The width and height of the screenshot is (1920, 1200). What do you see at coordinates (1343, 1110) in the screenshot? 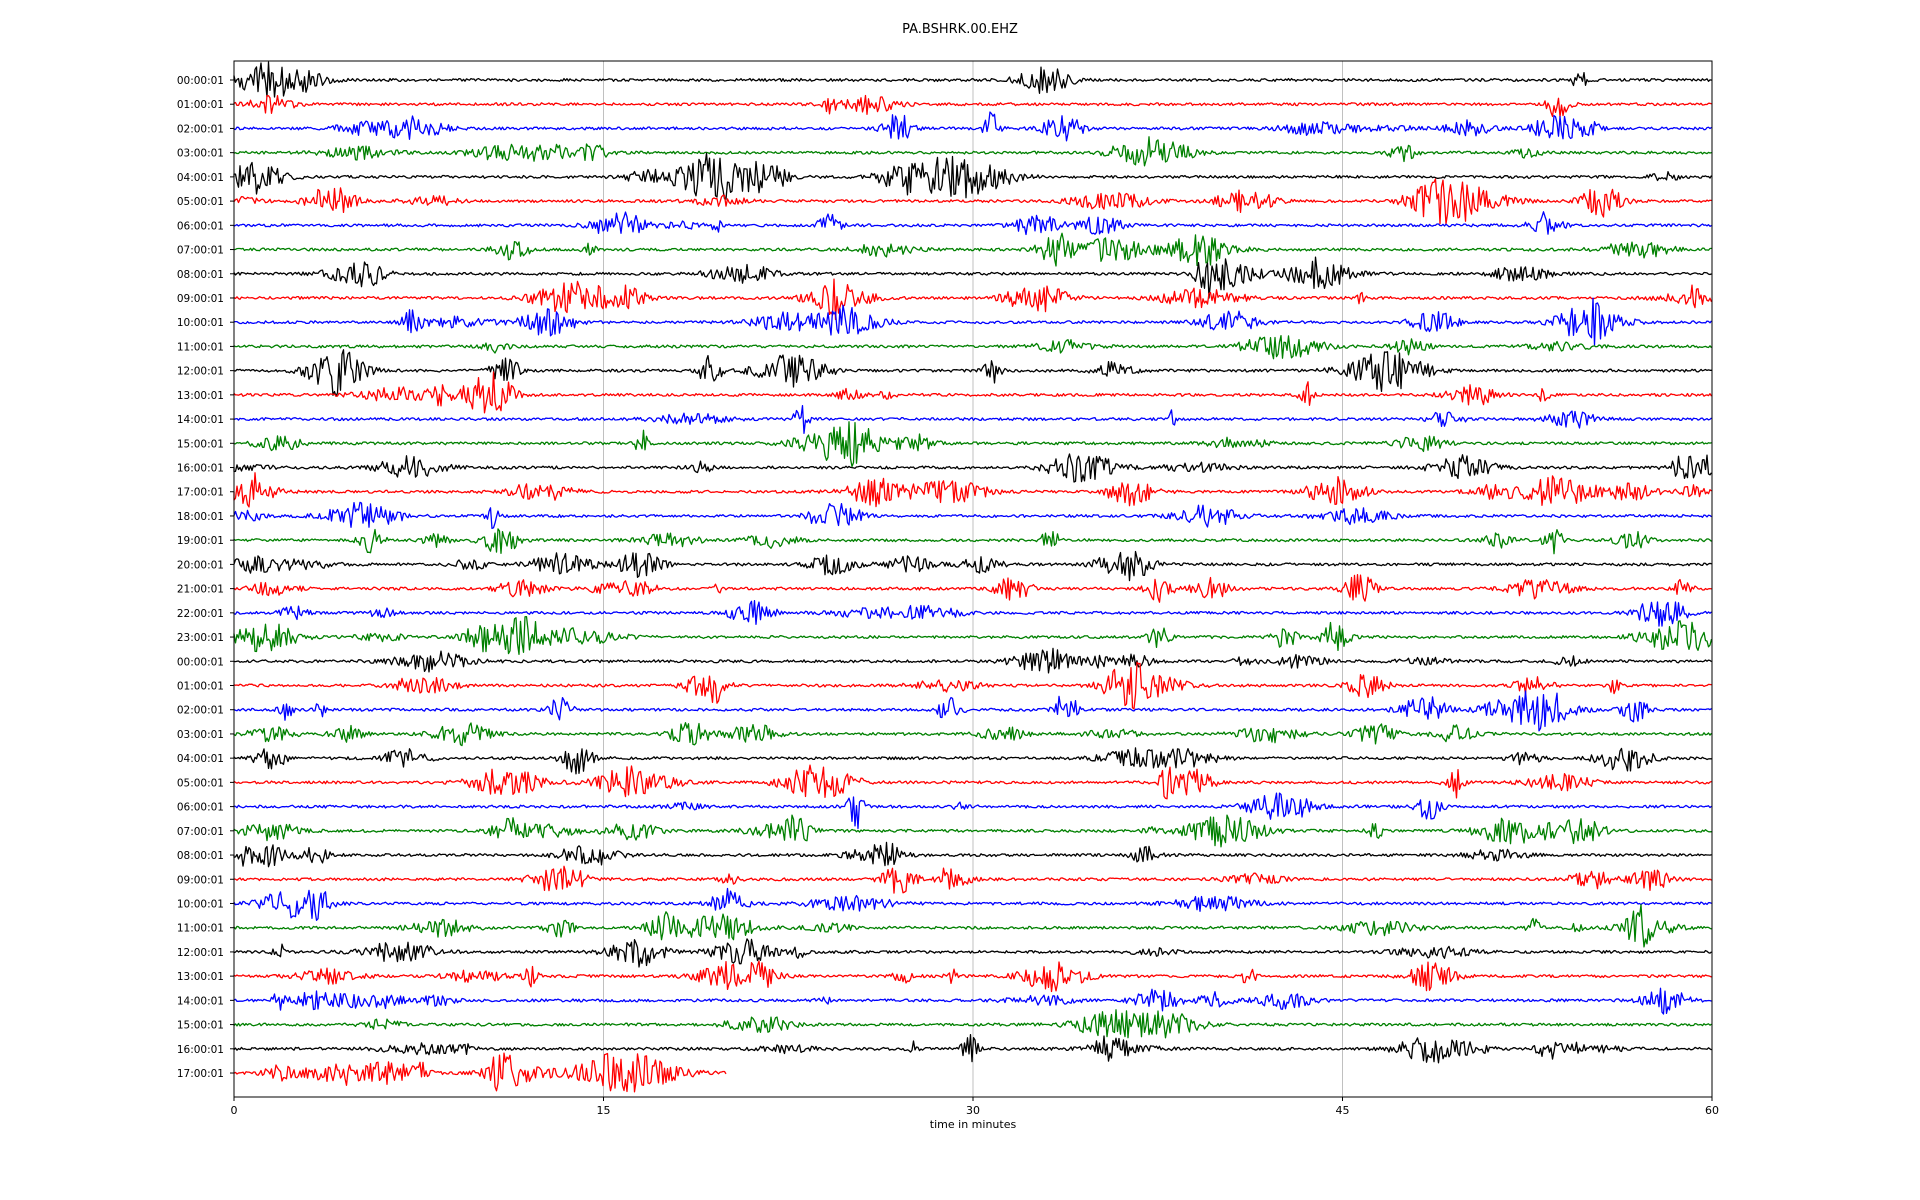
I see `x-tick-label: 45` at bounding box center [1343, 1110].